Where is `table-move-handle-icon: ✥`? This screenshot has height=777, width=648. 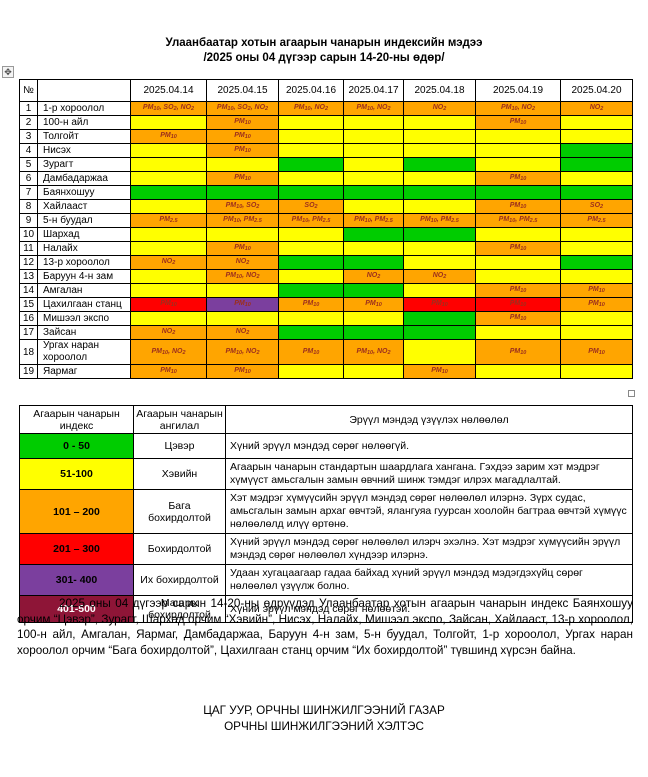
table-move-handle-icon: ✥ is located at coordinates (8, 72).